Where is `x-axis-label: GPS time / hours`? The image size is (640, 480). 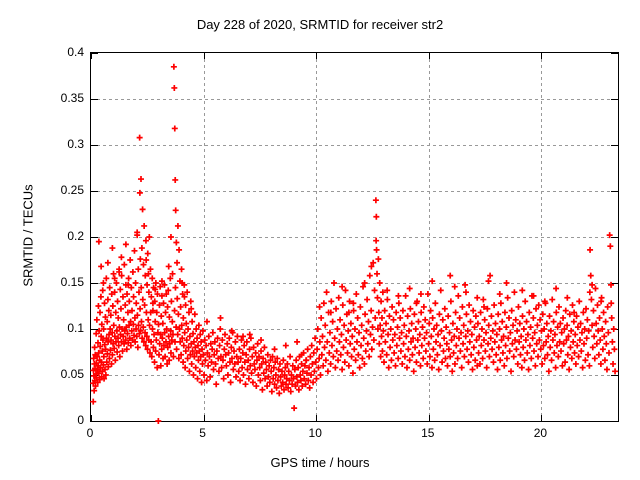 x-axis-label: GPS time / hours is located at coordinates (320, 462).